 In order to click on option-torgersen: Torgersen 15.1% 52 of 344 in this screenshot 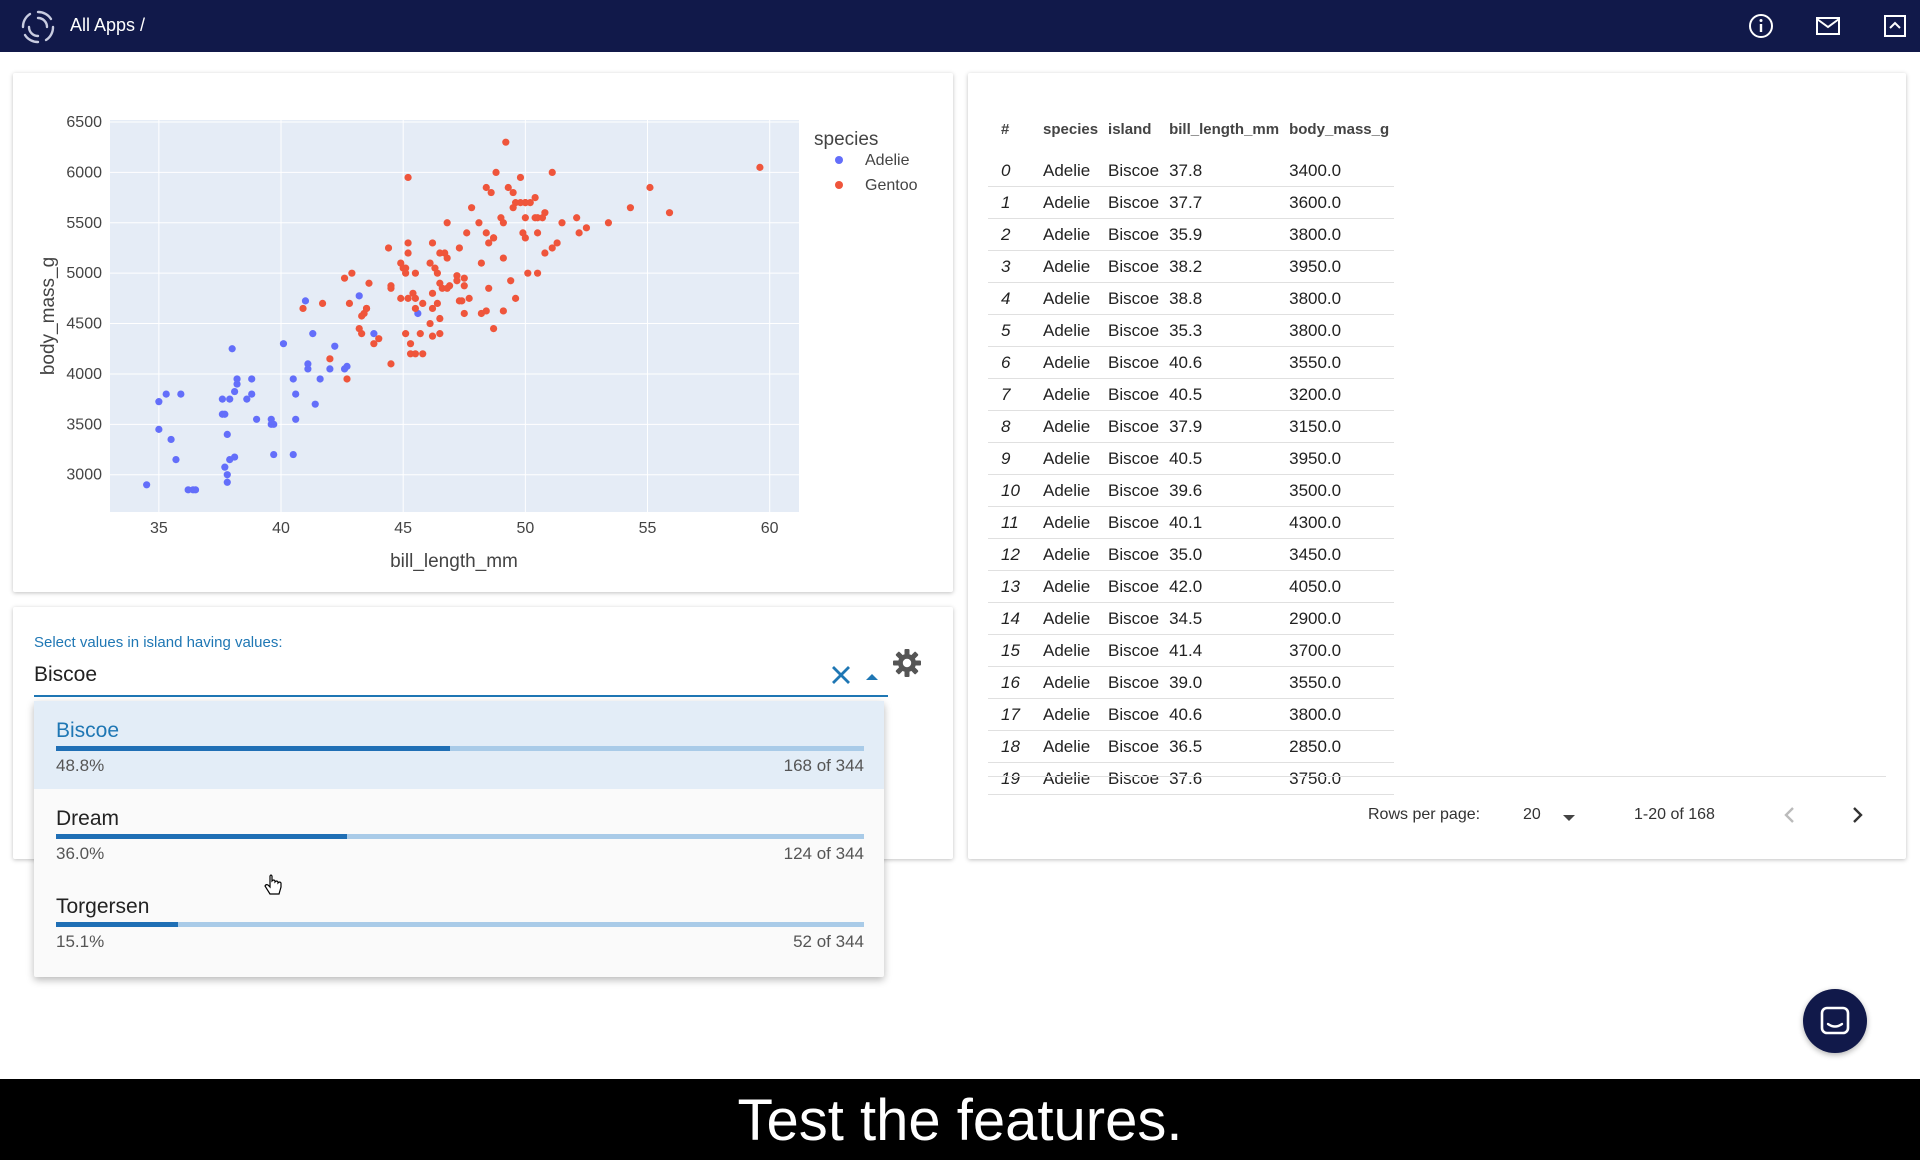, I will do `click(459, 921)`.